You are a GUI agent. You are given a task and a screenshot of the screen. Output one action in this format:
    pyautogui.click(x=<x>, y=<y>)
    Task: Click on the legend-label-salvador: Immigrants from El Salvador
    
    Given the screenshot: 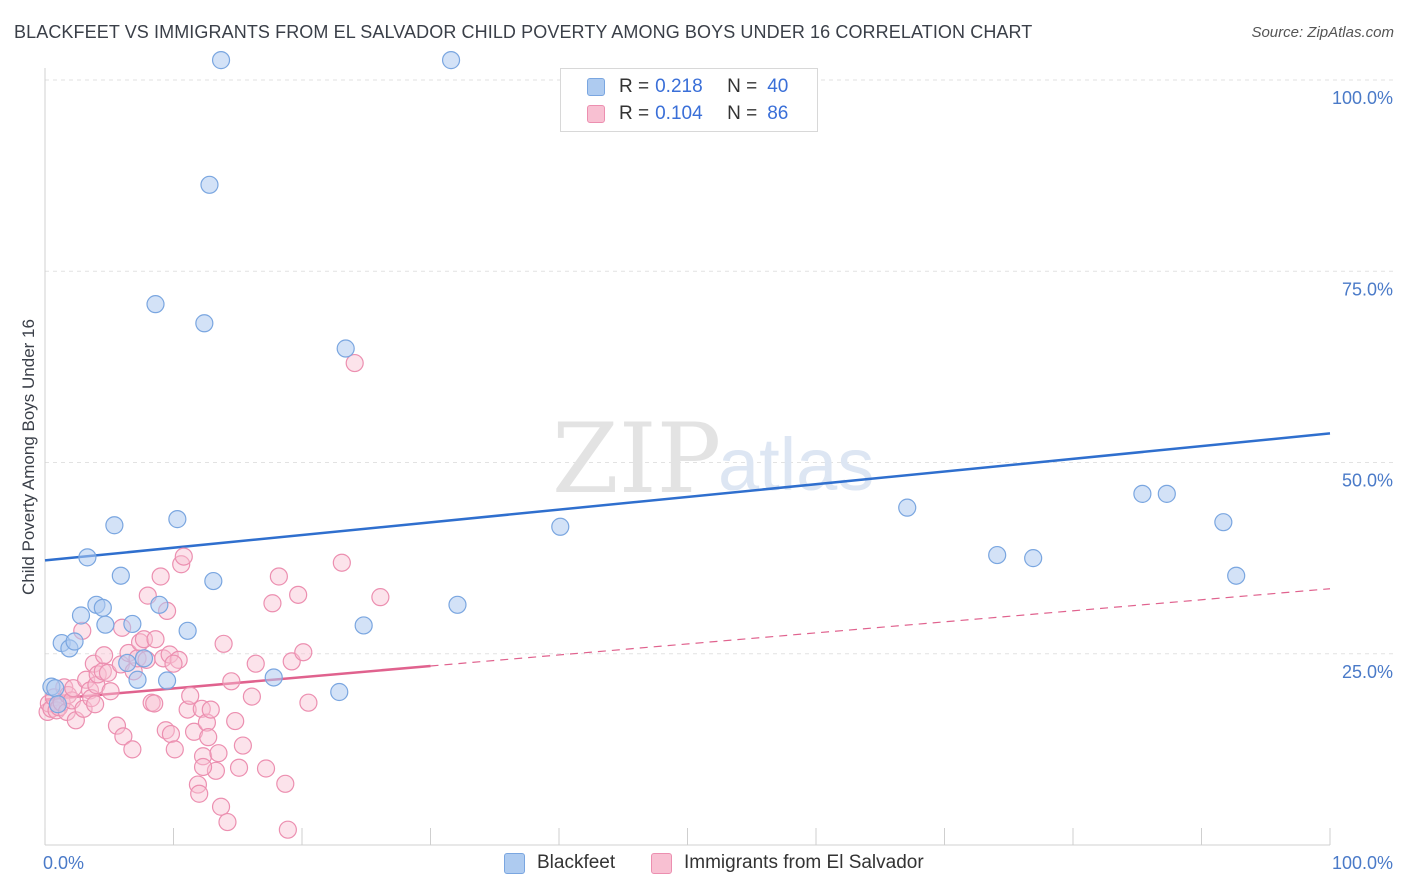 What is the action you would take?
    pyautogui.click(x=804, y=862)
    